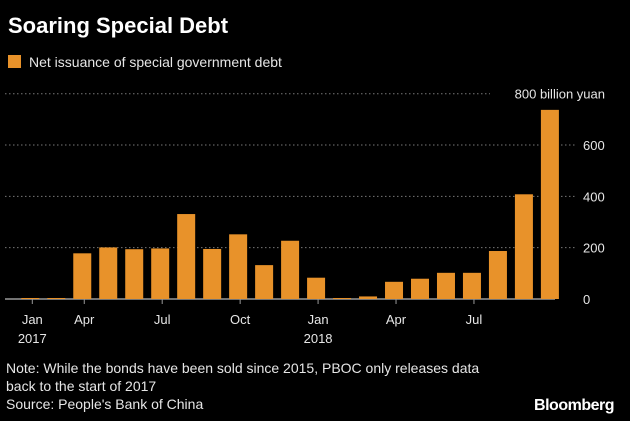 Image resolution: width=630 pixels, height=421 pixels. I want to click on x-tick-label: Oct, so click(240, 319).